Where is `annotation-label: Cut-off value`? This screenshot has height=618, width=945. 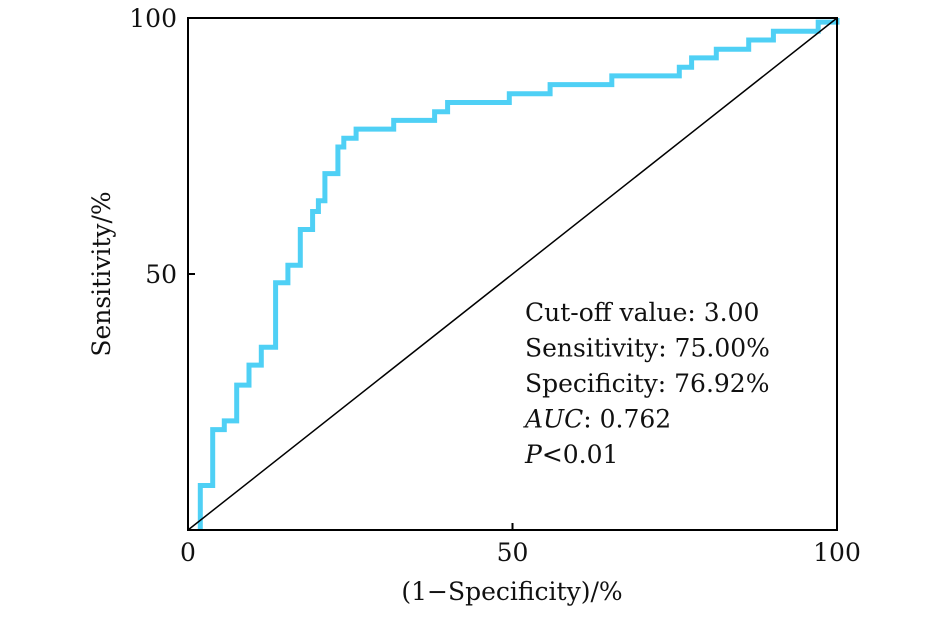 annotation-label: Cut-off value is located at coordinates (606, 312).